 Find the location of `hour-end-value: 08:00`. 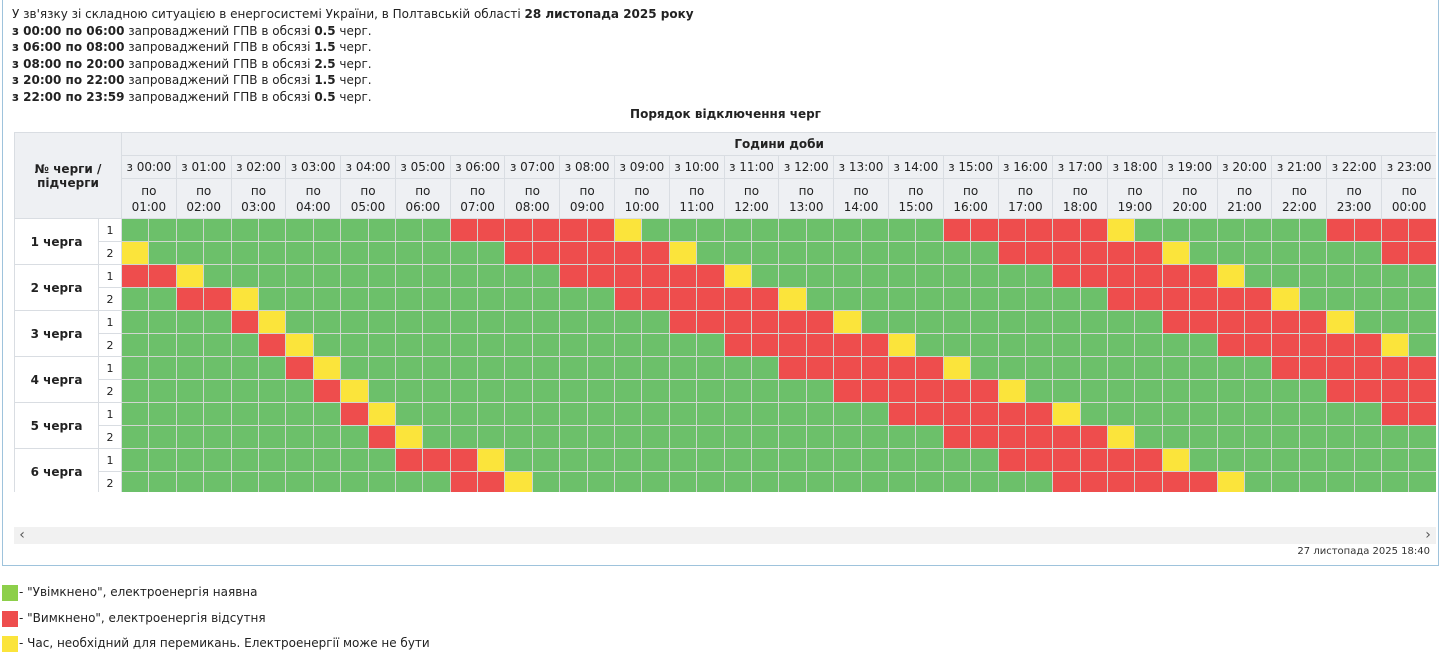

hour-end-value: 08:00 is located at coordinates (532, 206).